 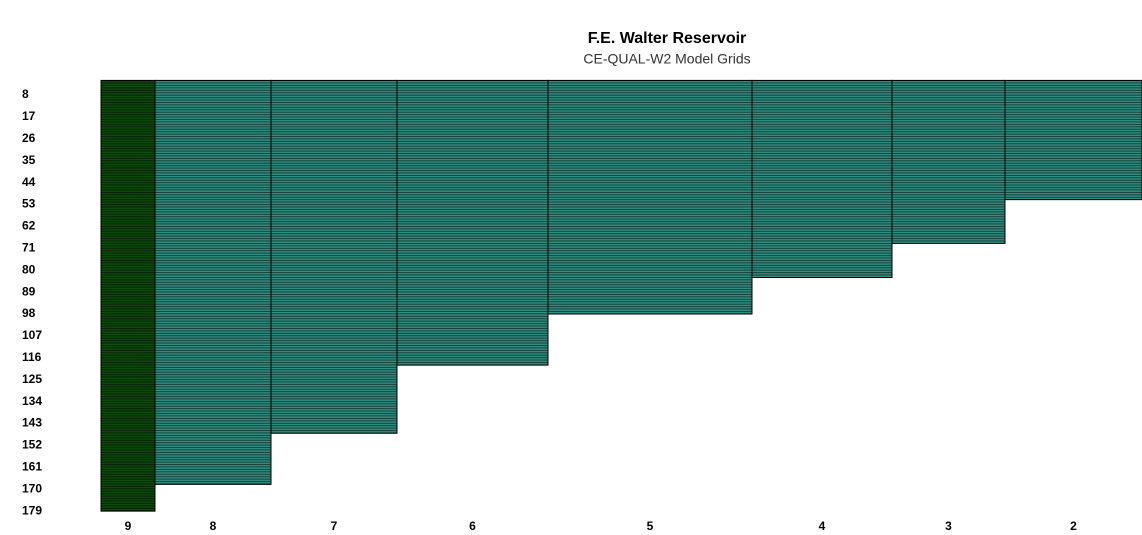 What do you see at coordinates (32, 335) in the screenshot?
I see `y-tick-label: 107` at bounding box center [32, 335].